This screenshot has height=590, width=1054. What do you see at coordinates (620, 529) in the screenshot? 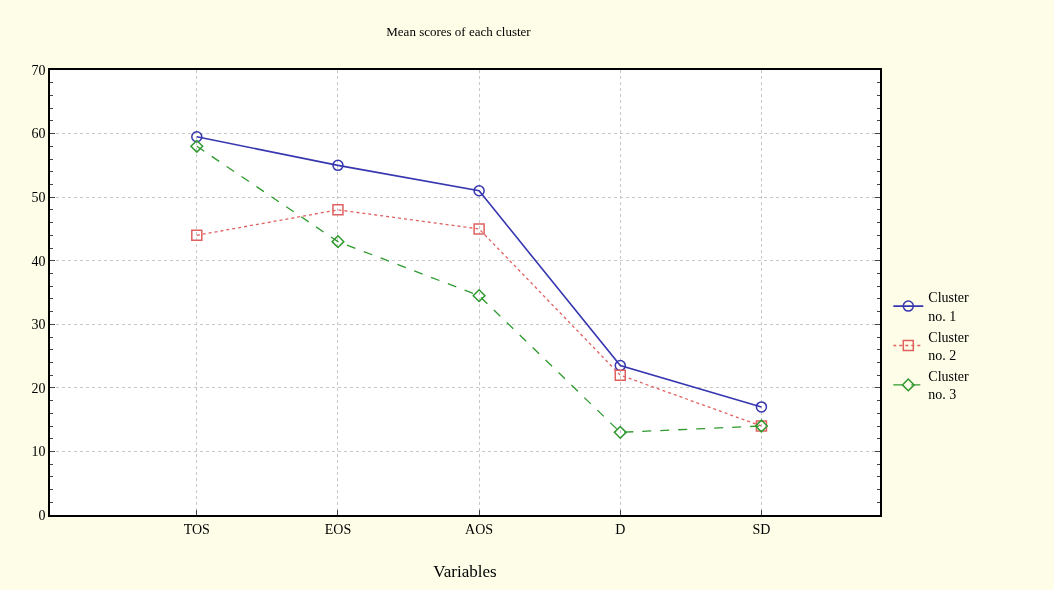
I see `x-tick-label: D` at bounding box center [620, 529].